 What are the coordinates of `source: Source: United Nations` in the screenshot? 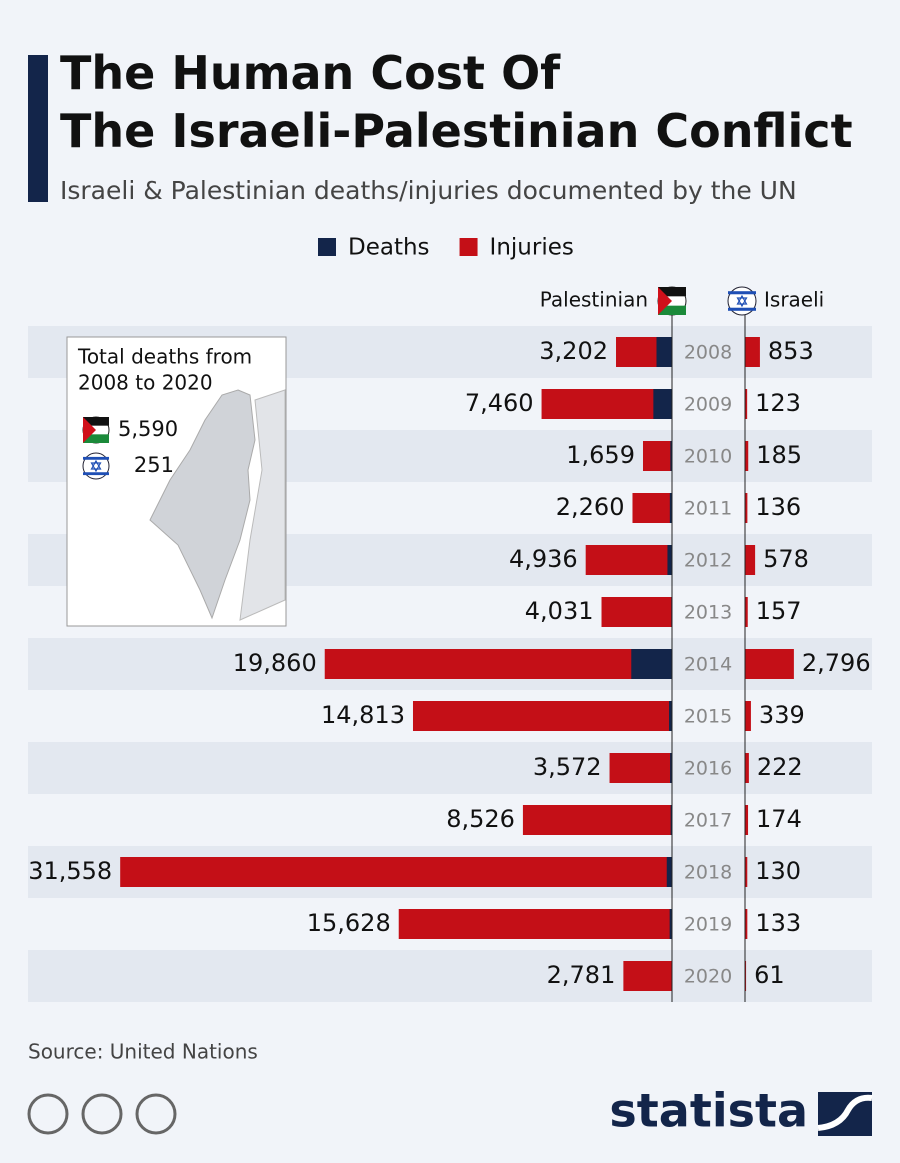 It's located at (143, 1052).